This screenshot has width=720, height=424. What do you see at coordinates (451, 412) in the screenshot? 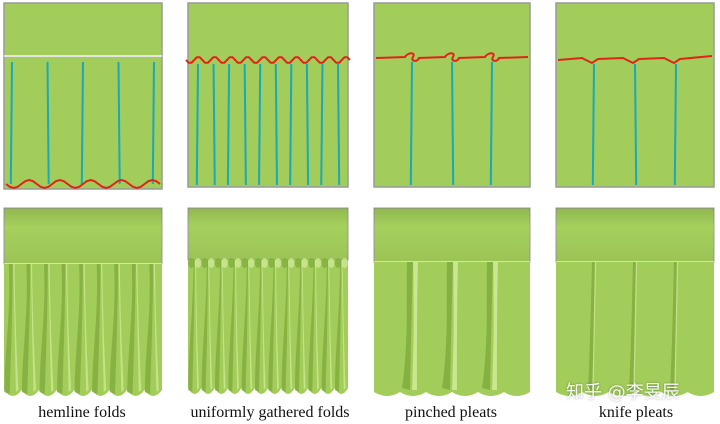
I see `caption-pinched-pleats: pinched pleats` at bounding box center [451, 412].